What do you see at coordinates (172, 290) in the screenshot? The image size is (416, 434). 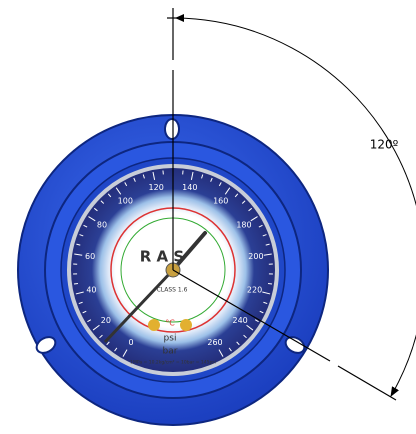 I see `class-label: CLASS 1.6` at bounding box center [172, 290].